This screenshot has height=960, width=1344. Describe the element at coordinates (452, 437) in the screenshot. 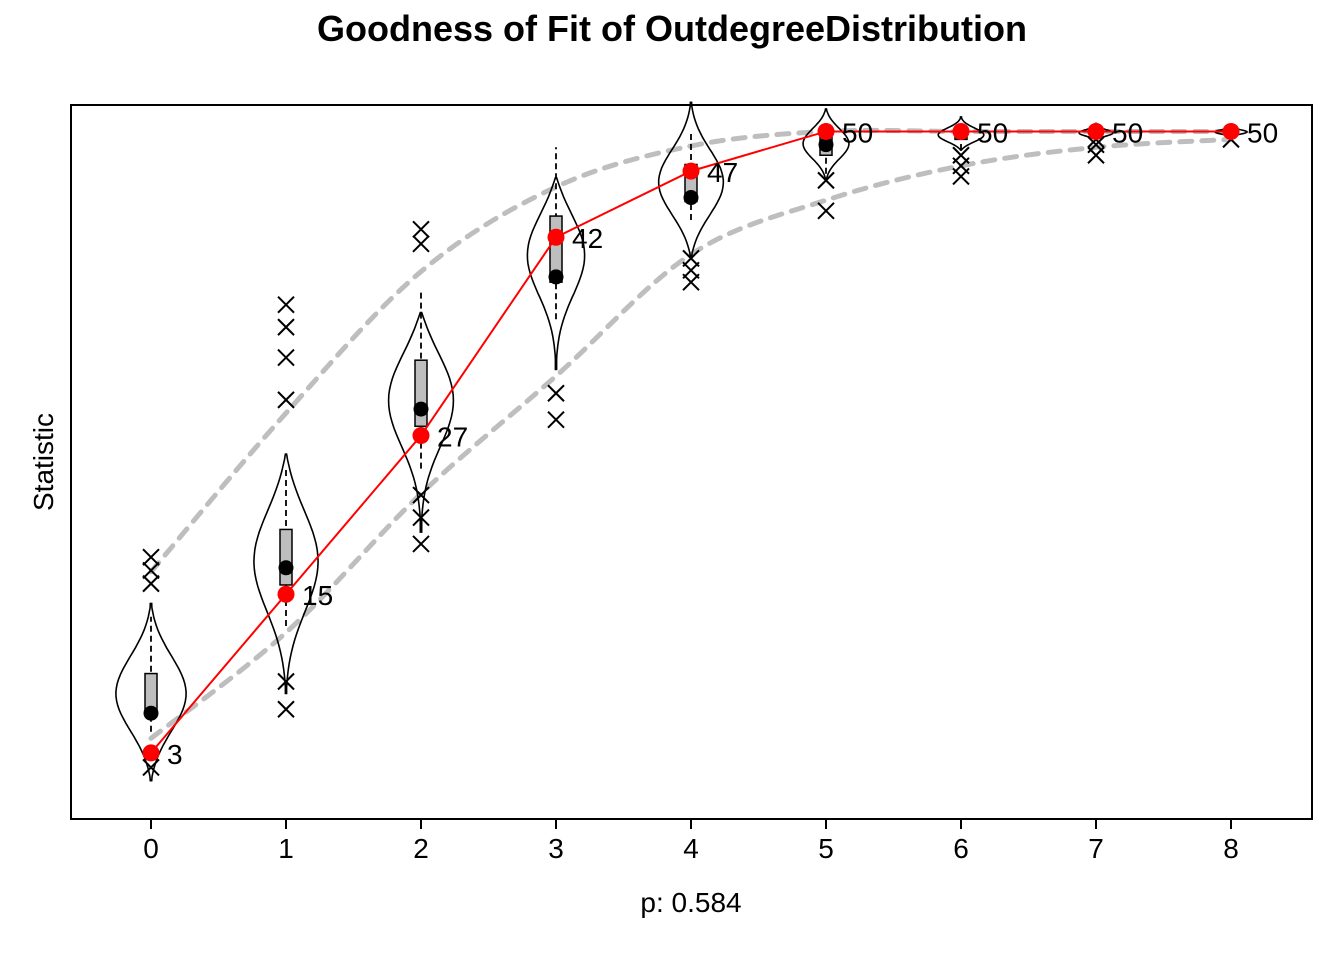

I see `observed-label-2: 27` at that location.